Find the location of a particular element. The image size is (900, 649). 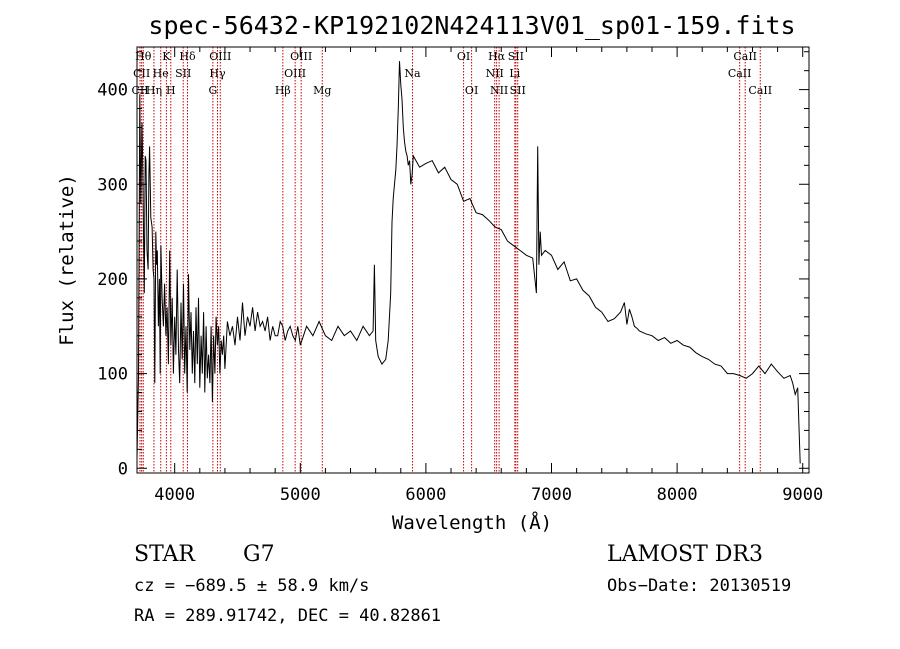

x-tick-label: 4000 is located at coordinates (174, 495).